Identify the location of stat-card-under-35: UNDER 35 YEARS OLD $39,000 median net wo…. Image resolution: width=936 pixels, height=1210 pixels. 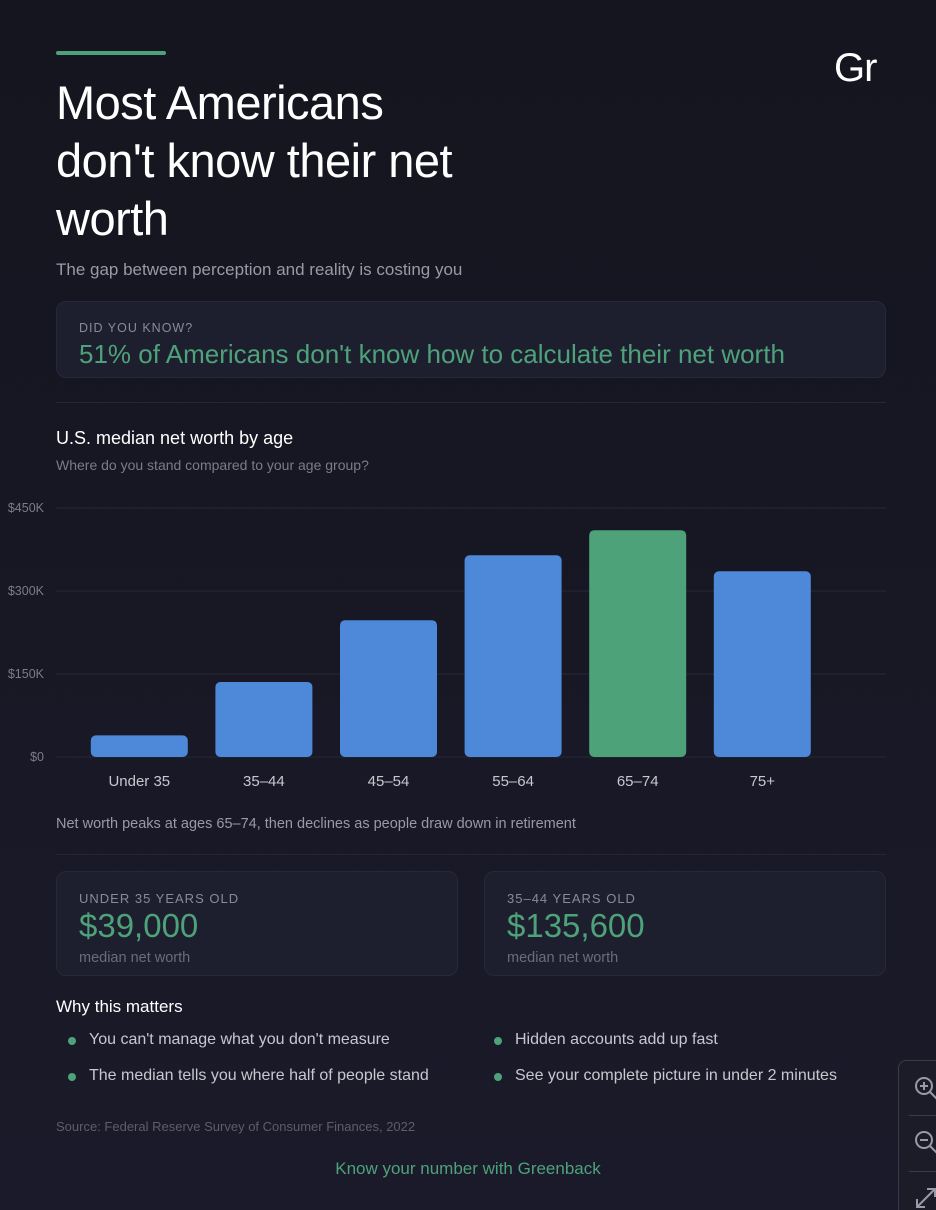
(257, 923).